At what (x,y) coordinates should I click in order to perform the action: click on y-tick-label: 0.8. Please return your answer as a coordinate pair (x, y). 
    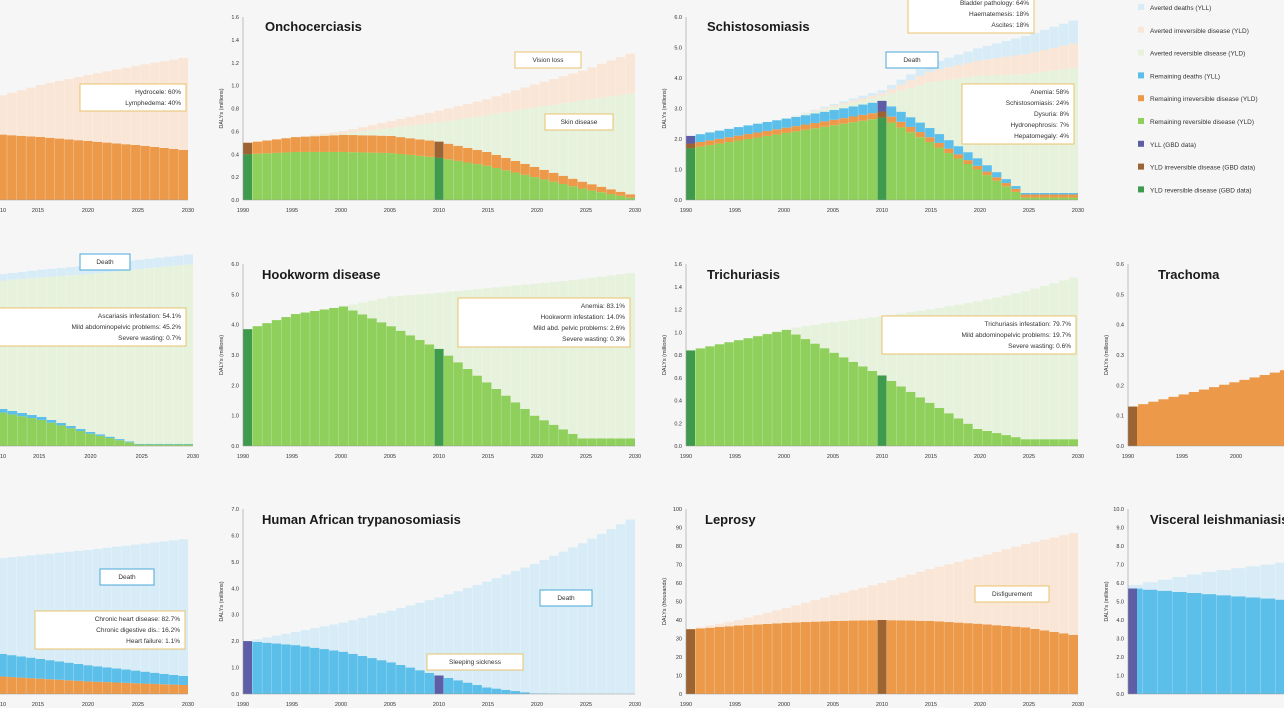
    Looking at the image, I should click on (678, 356).